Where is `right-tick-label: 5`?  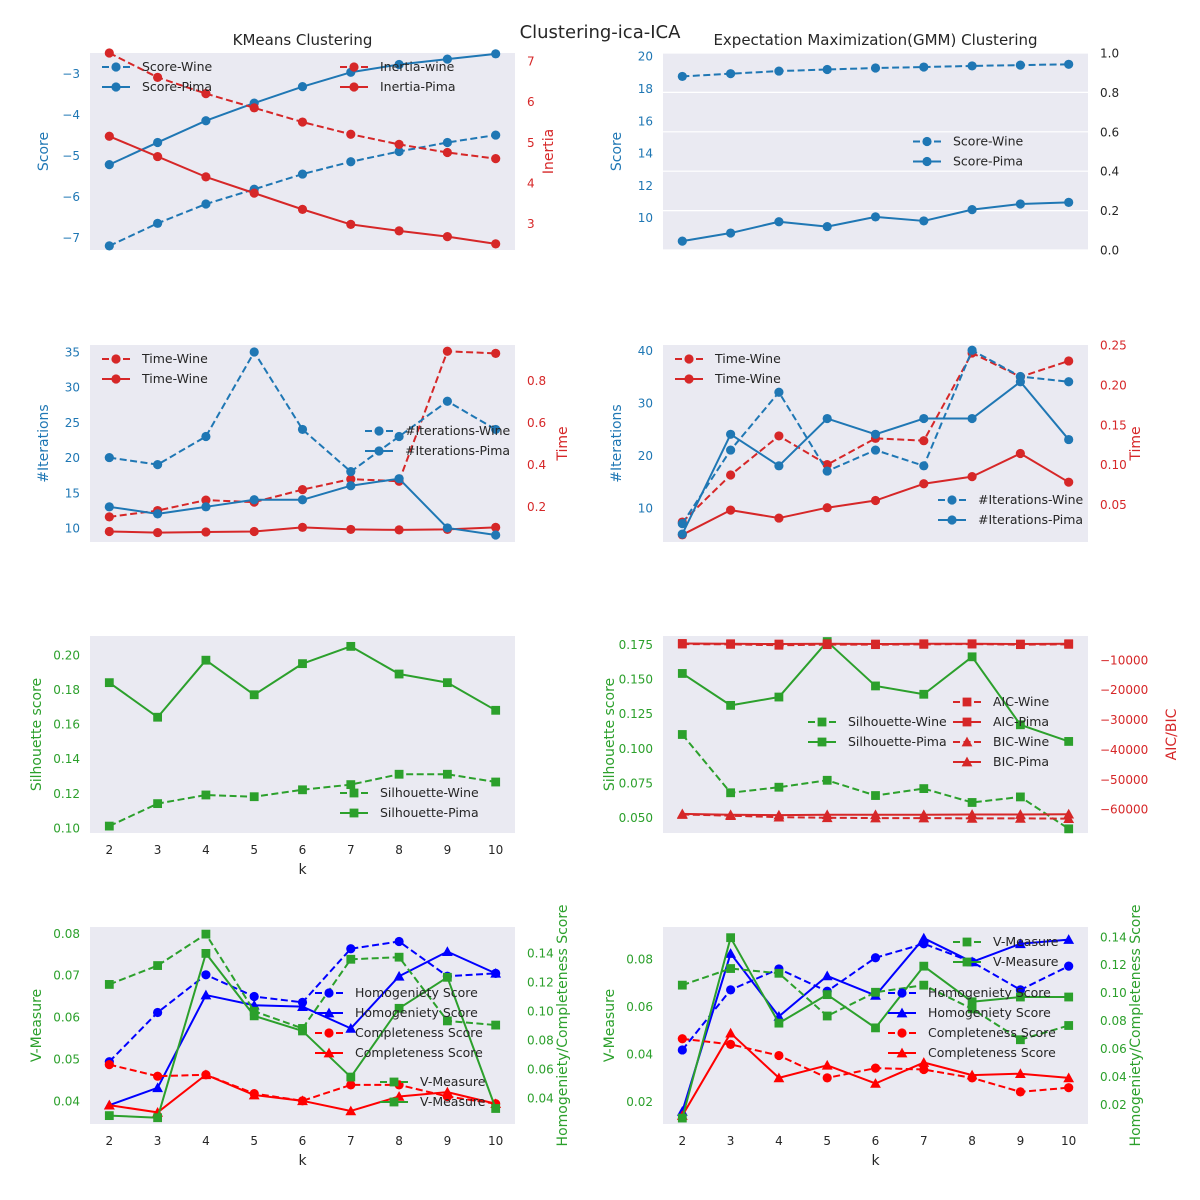
right-tick-label: 5 is located at coordinates (531, 143).